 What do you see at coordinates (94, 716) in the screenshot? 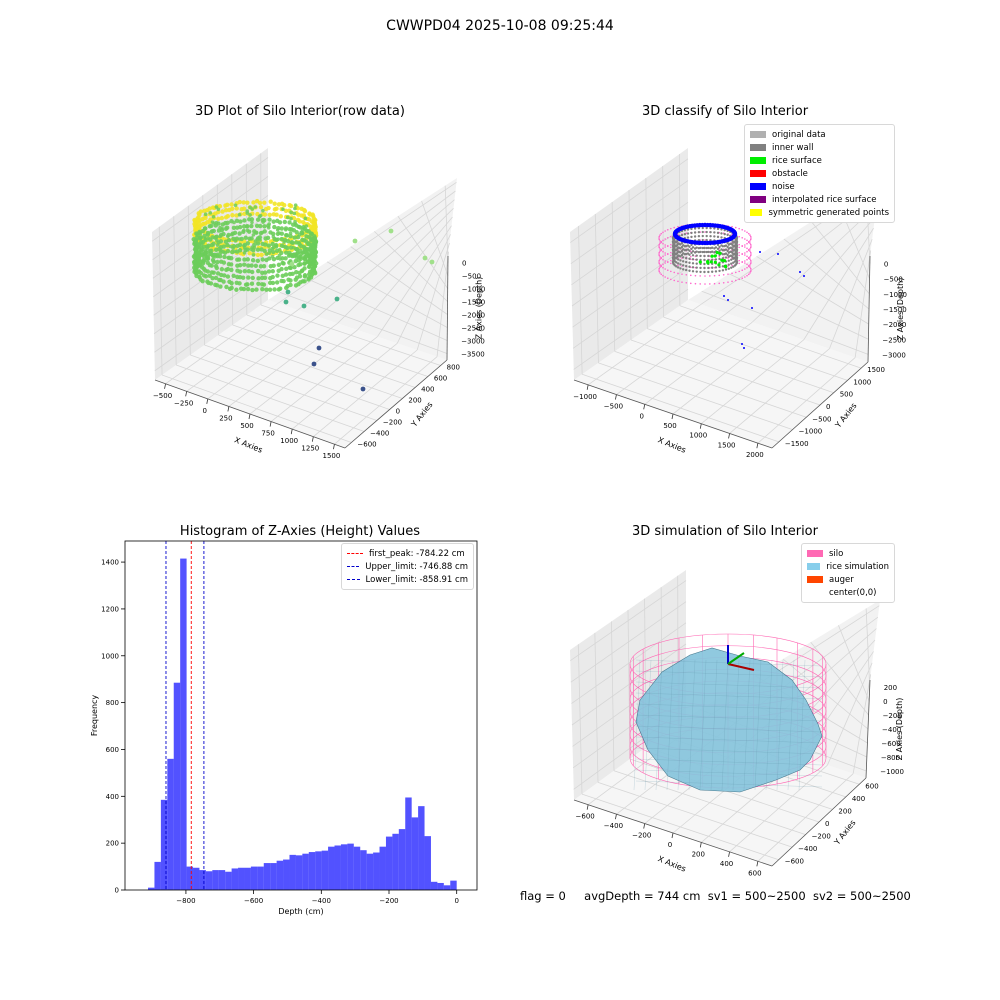
I see `p3-y-label: Frequency` at bounding box center [94, 716].